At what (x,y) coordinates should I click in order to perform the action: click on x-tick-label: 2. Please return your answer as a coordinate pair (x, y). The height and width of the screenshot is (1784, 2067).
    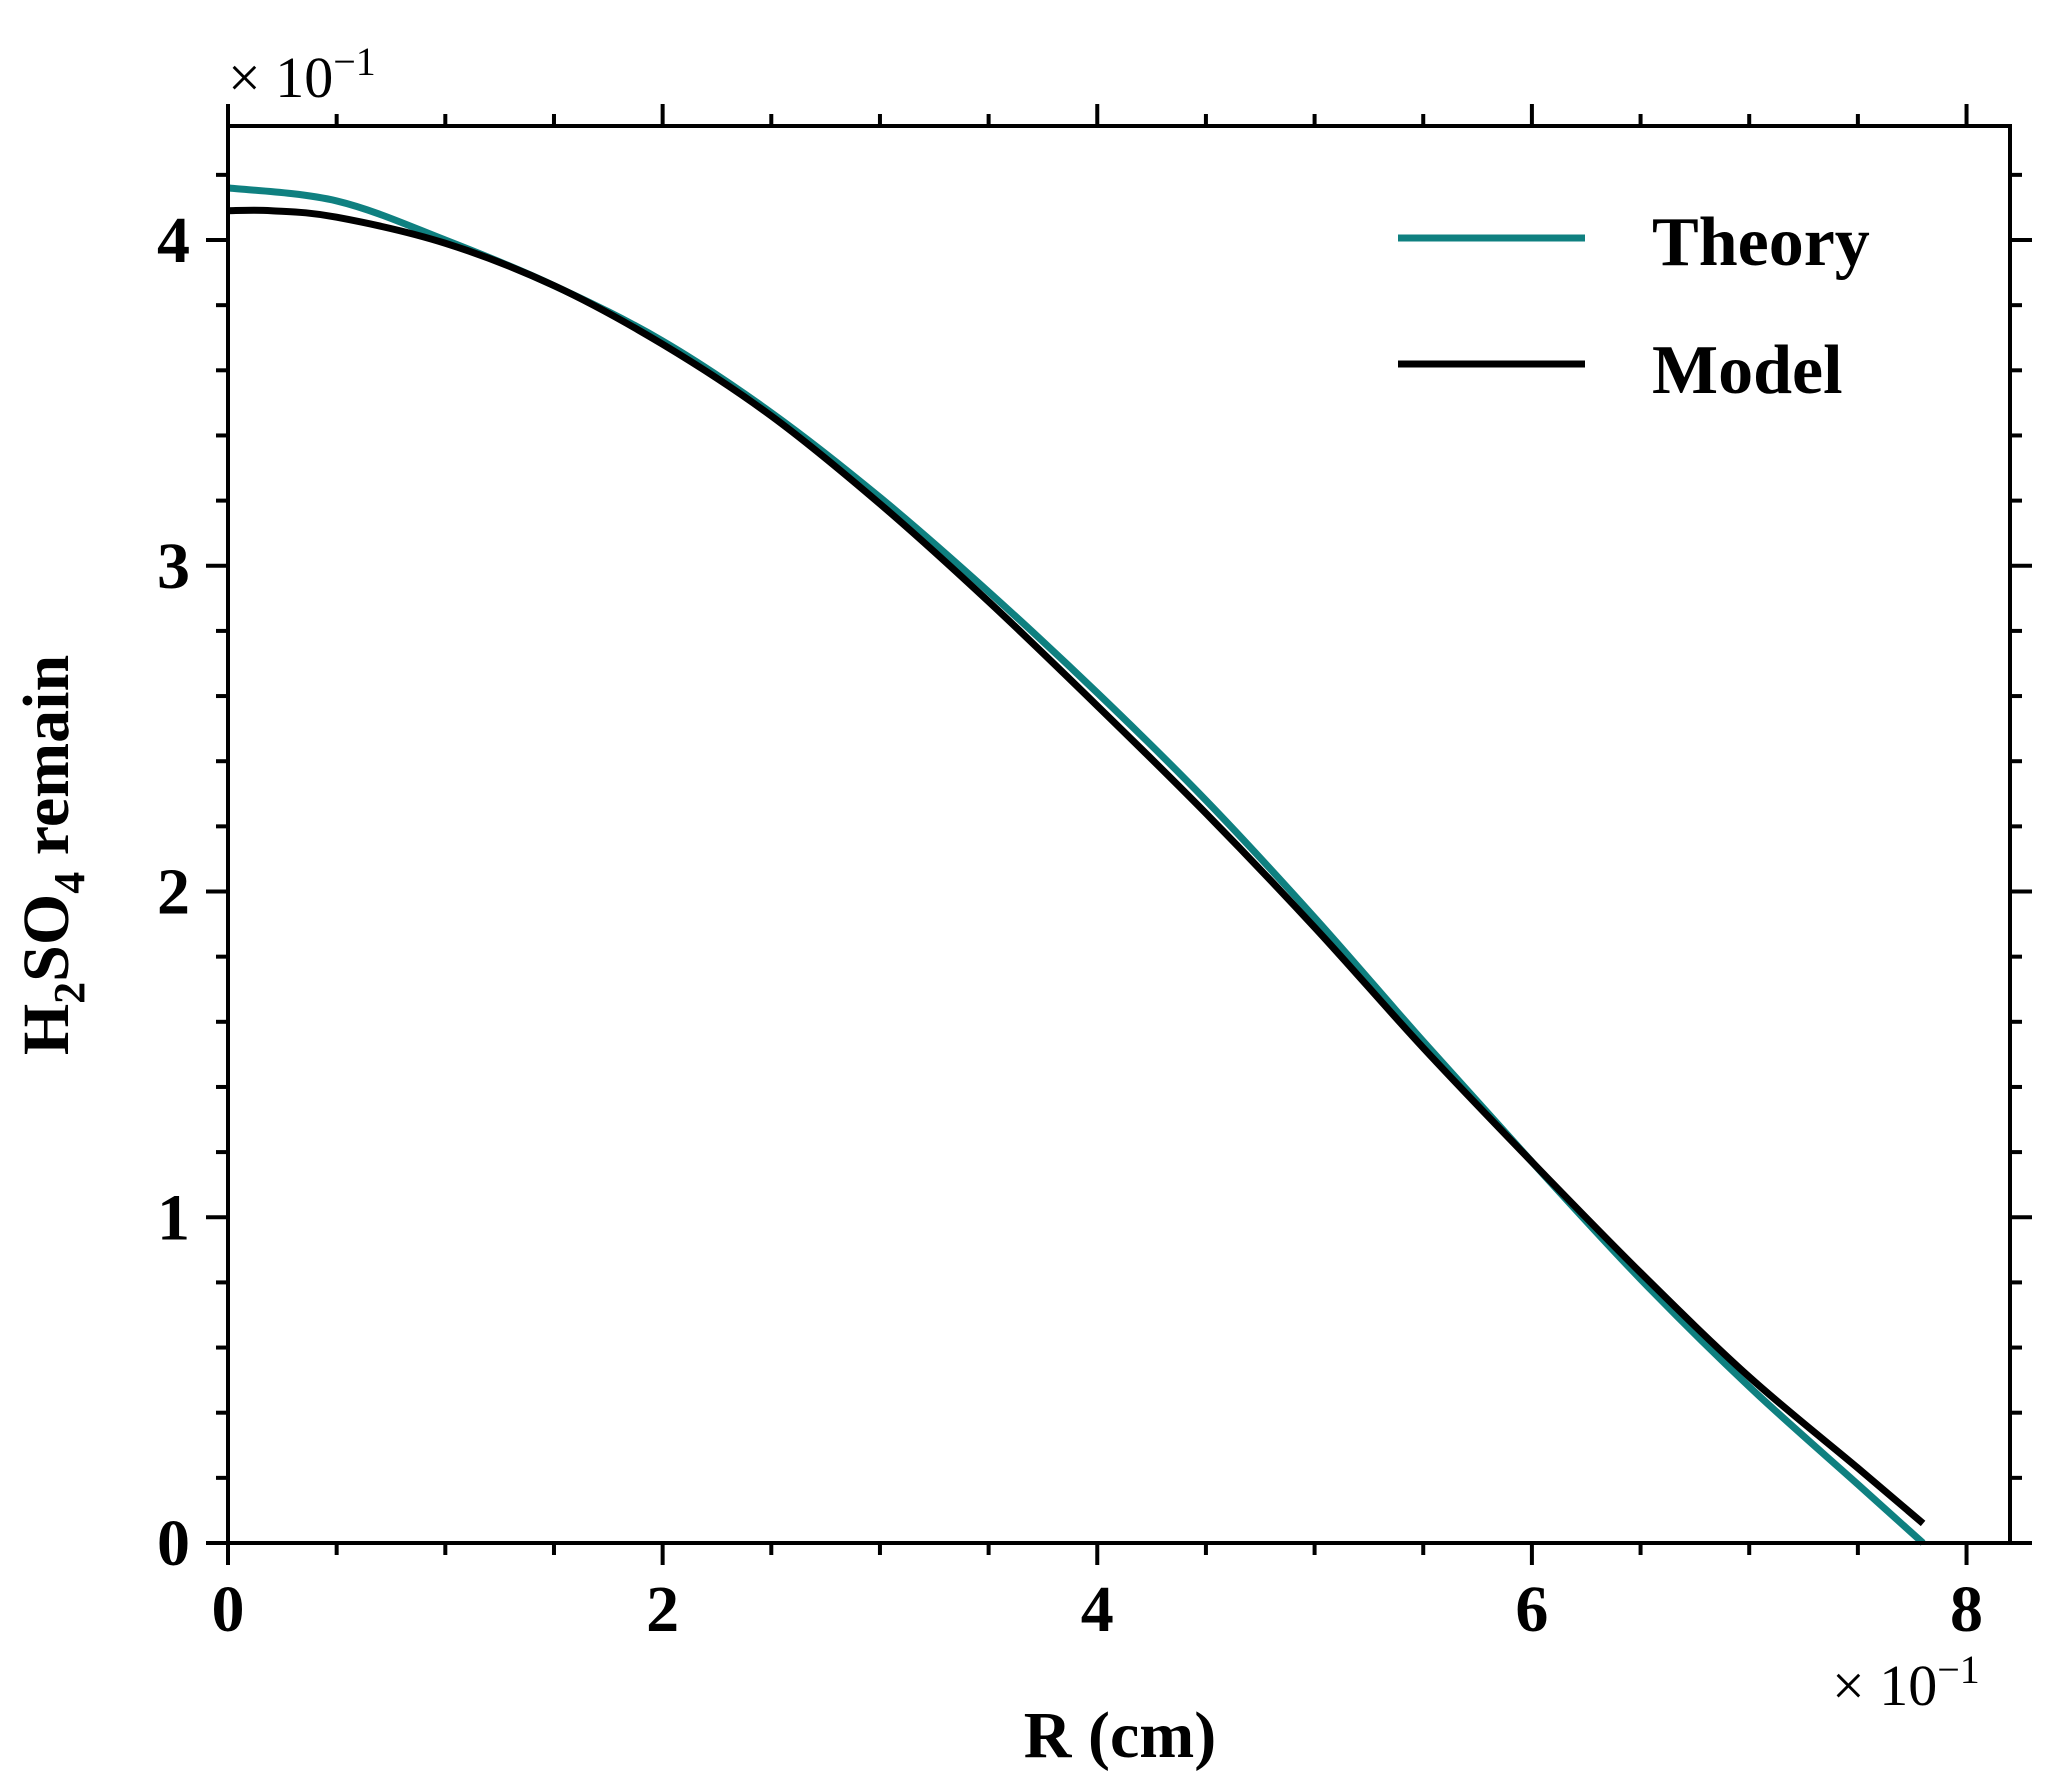
    Looking at the image, I should click on (662, 1609).